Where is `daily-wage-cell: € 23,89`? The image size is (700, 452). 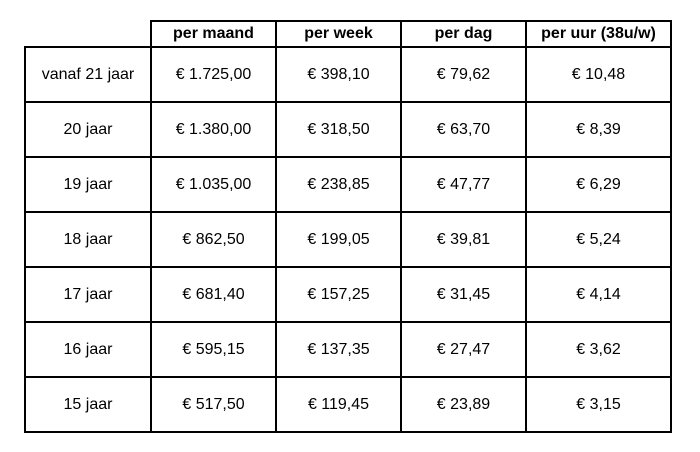 daily-wage-cell: € 23,89 is located at coordinates (463, 404).